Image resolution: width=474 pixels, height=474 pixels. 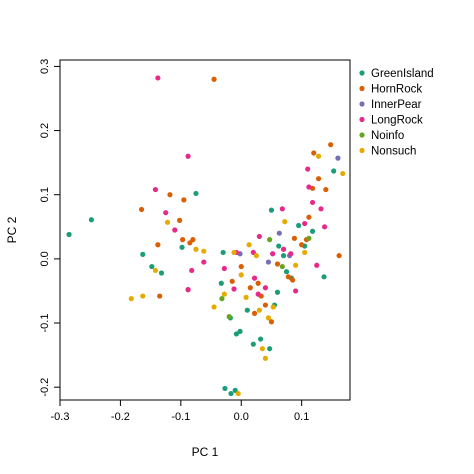 I want to click on legend-label: GreenIsland, so click(x=402, y=74).